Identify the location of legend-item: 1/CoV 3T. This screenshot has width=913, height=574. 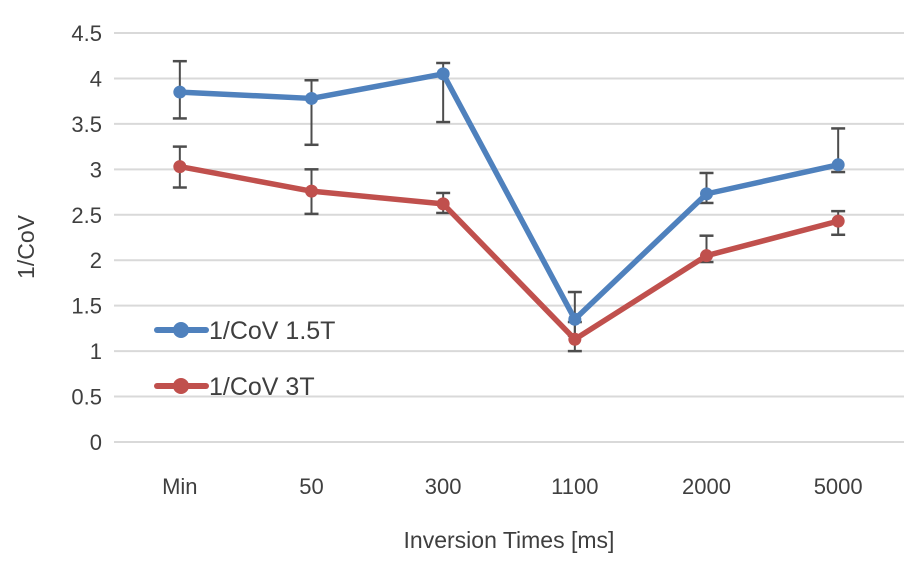
(234, 387).